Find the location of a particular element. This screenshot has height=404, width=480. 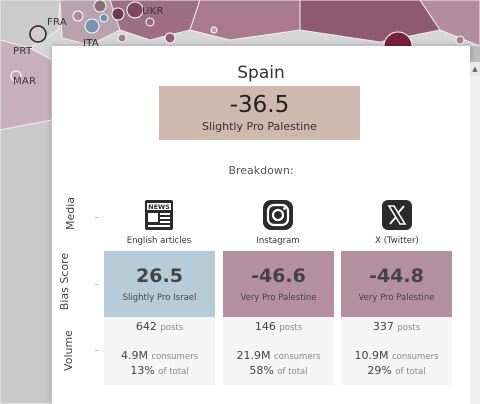

map-label-mar: MAR is located at coordinates (25, 81).